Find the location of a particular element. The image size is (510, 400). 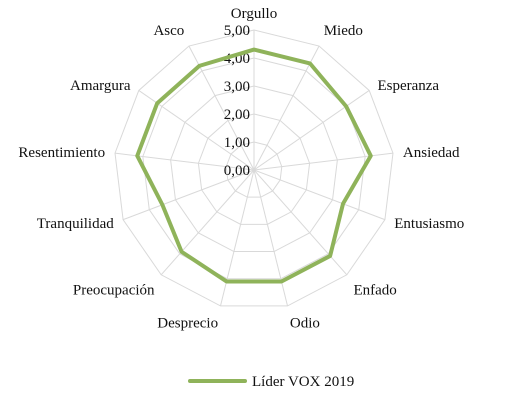

category-label: Preocupación is located at coordinates (114, 290).